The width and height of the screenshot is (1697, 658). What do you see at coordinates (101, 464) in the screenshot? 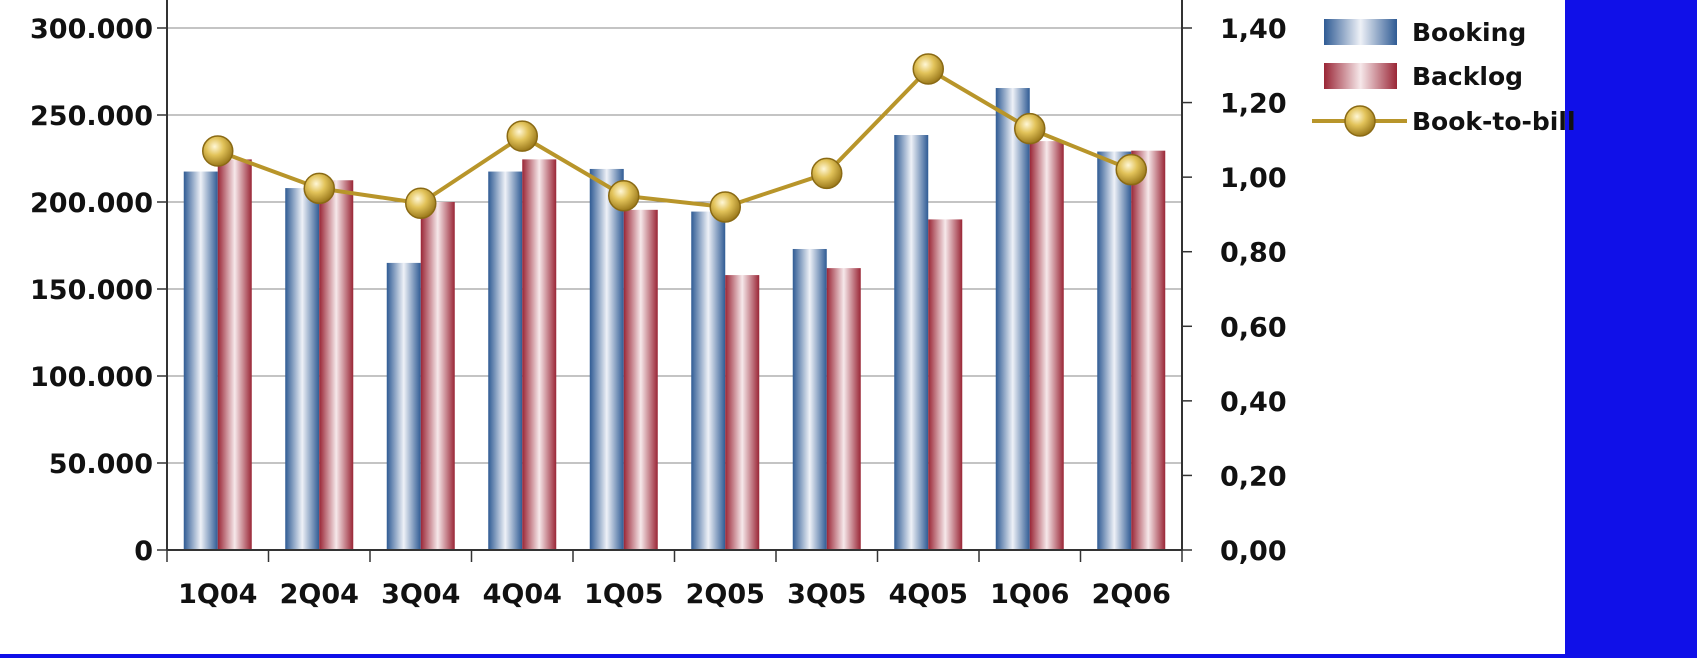
I see `y-left-tick-label: 50.000` at bounding box center [101, 464].